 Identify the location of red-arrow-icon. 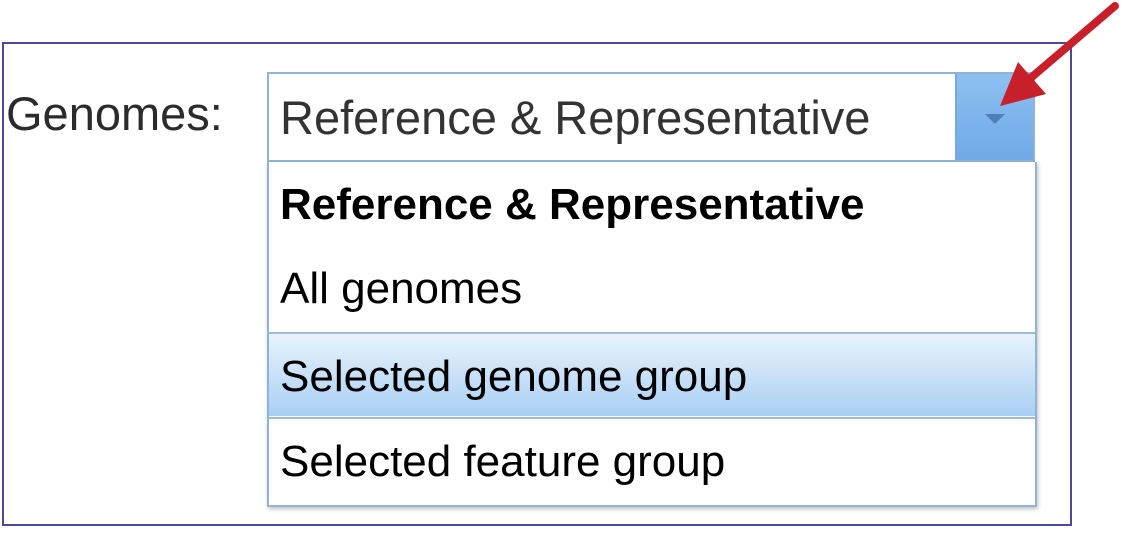
(1059, 54).